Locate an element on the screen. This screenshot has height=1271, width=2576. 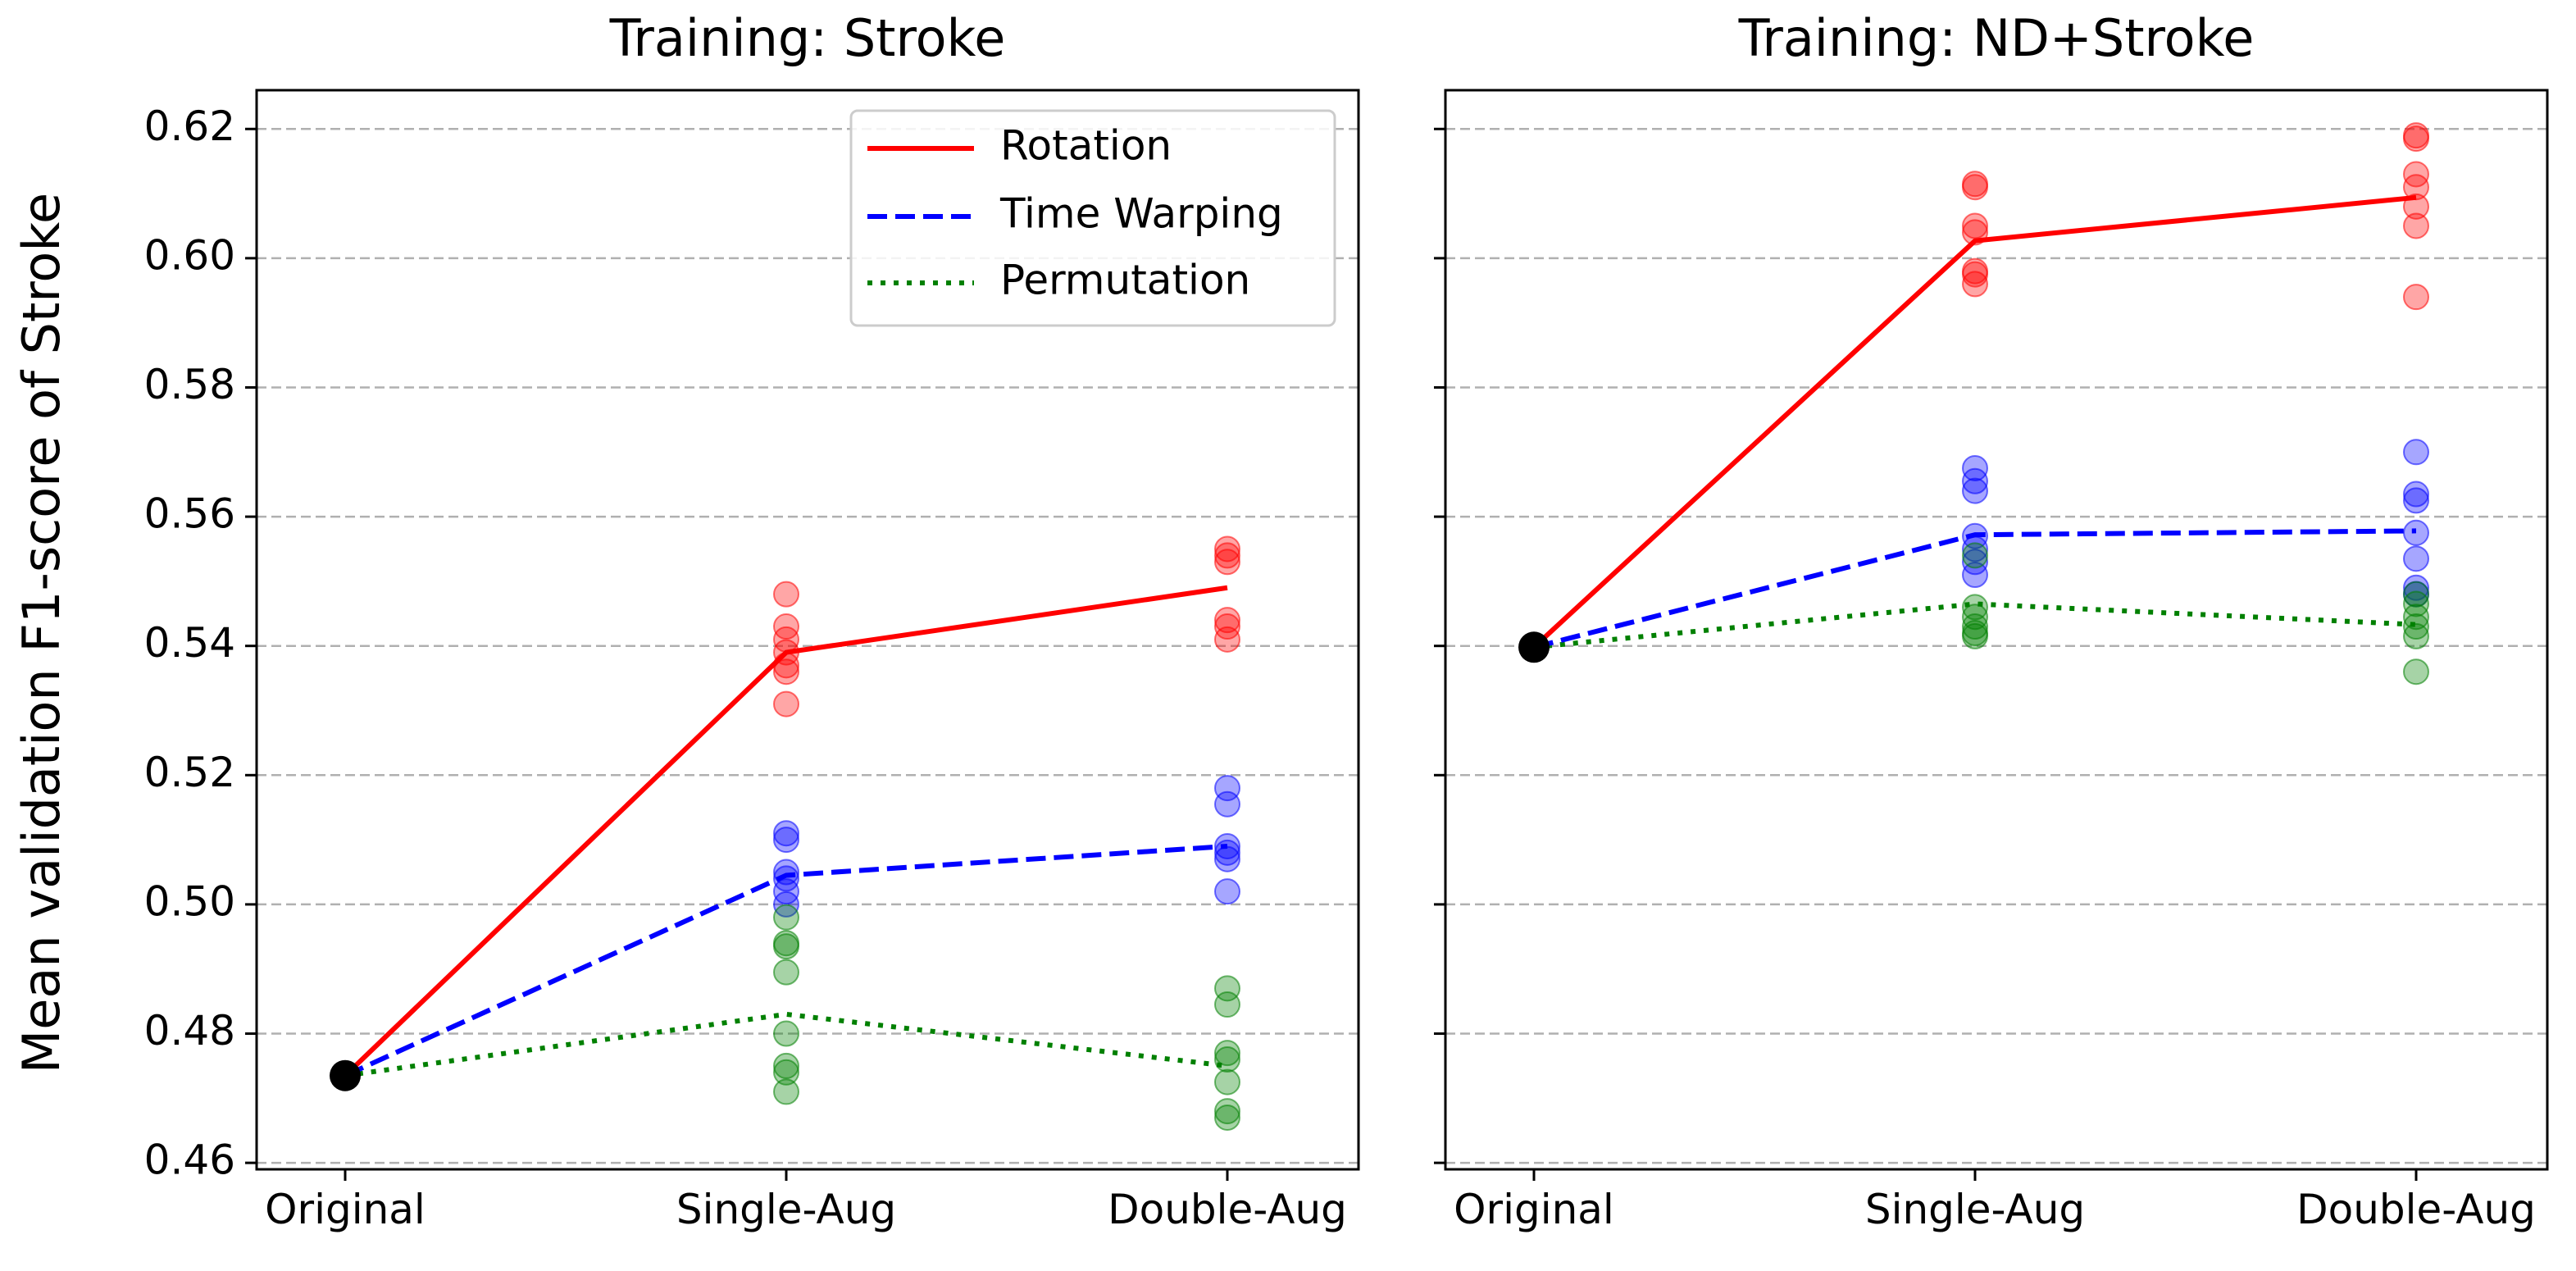
legend-rotation-label: Rotation is located at coordinates (1086, 146).